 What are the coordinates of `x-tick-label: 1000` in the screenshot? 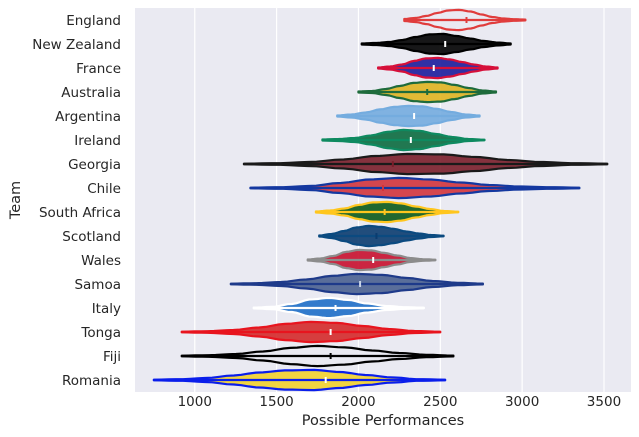 It's located at (195, 402).